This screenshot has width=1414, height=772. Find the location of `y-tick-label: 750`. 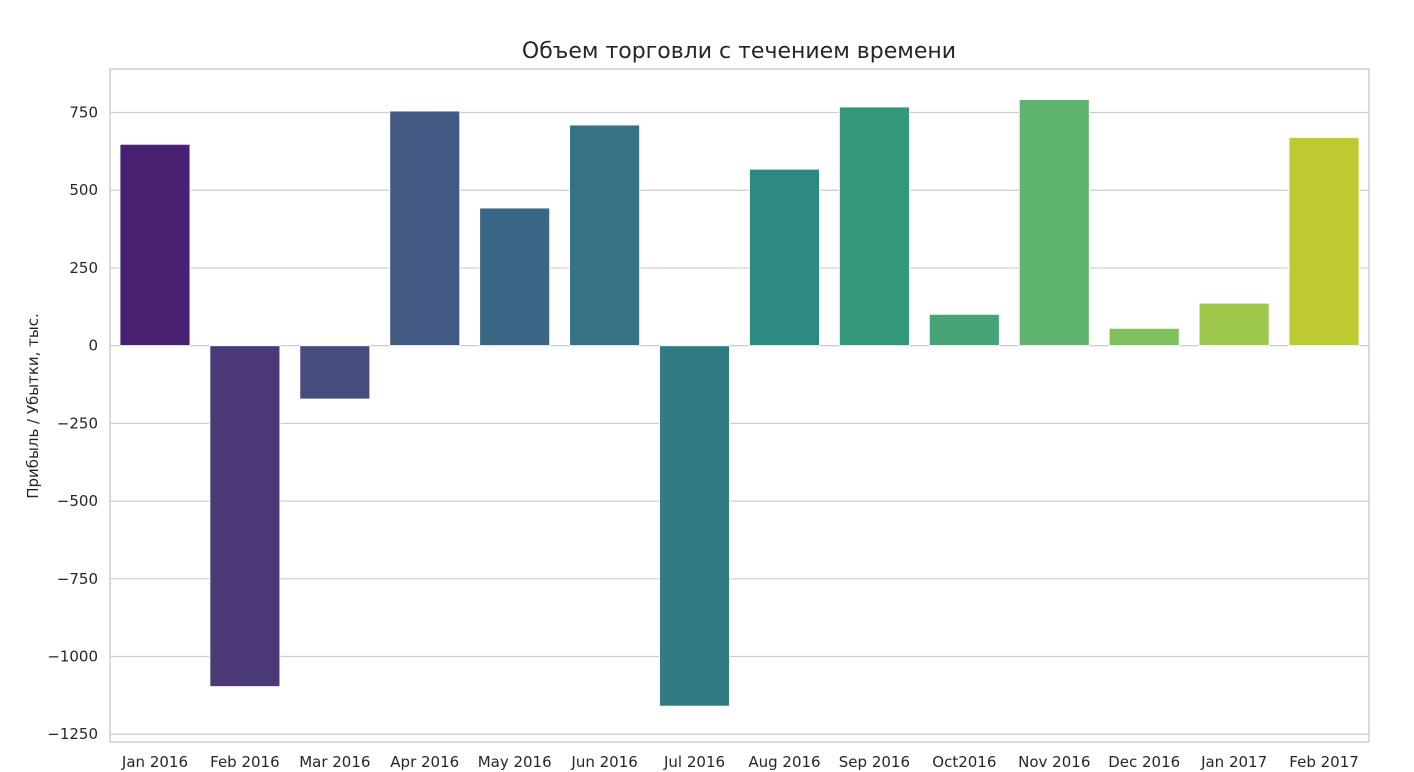

y-tick-label: 750 is located at coordinates (83, 113).